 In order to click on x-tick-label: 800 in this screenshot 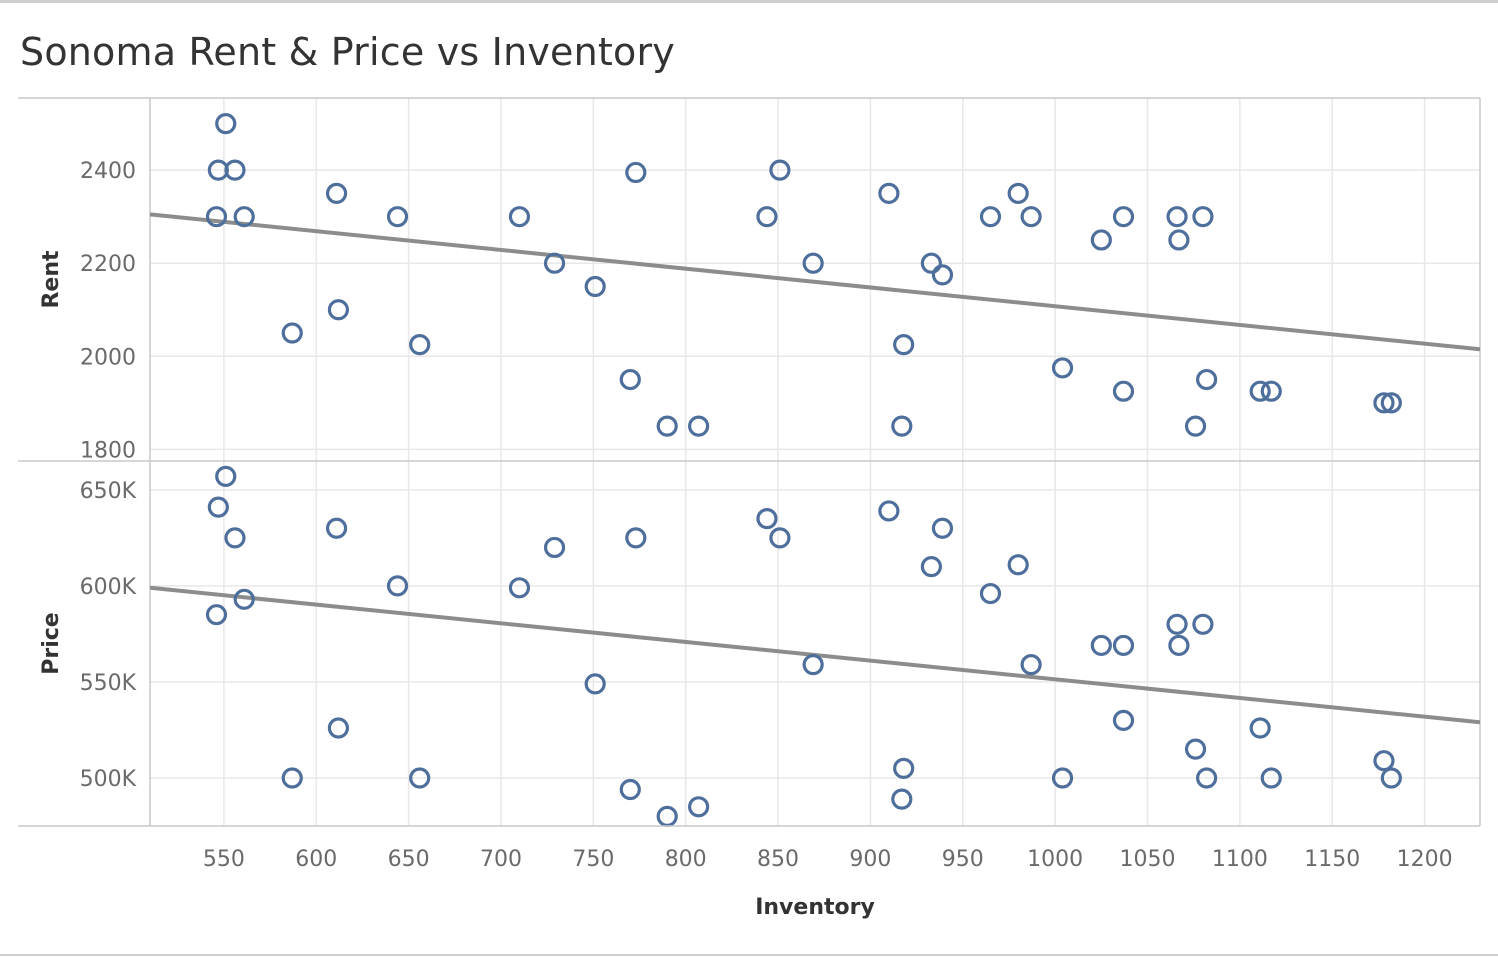, I will do `click(686, 859)`.